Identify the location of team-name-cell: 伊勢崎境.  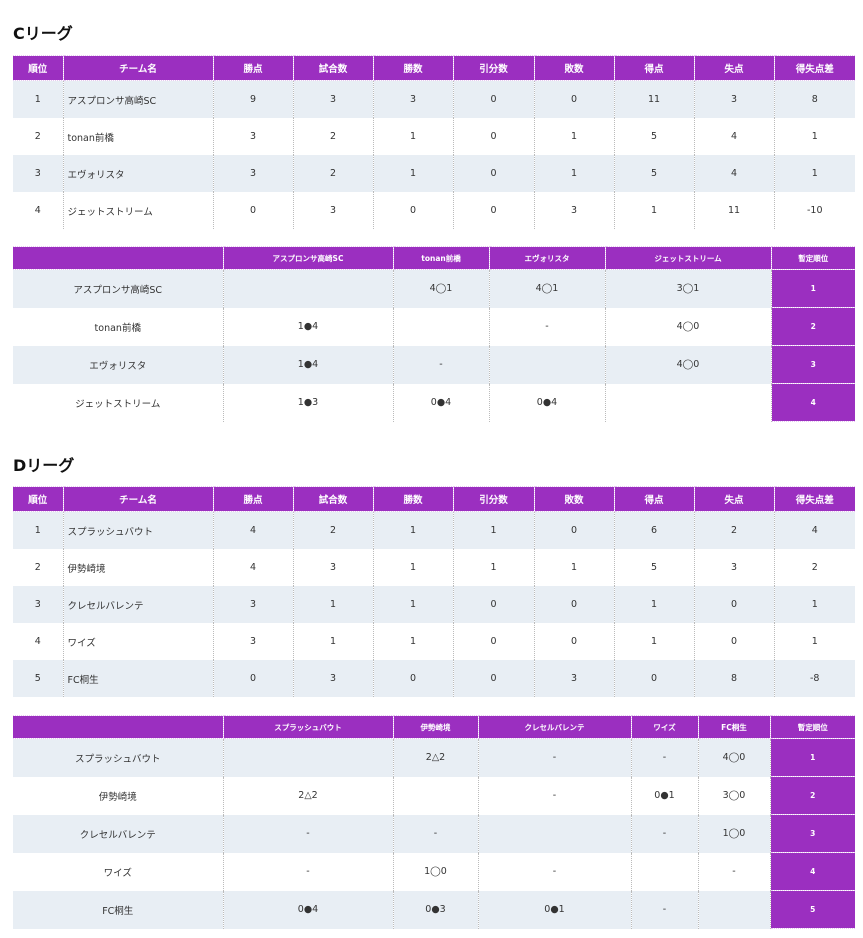
(138, 567).